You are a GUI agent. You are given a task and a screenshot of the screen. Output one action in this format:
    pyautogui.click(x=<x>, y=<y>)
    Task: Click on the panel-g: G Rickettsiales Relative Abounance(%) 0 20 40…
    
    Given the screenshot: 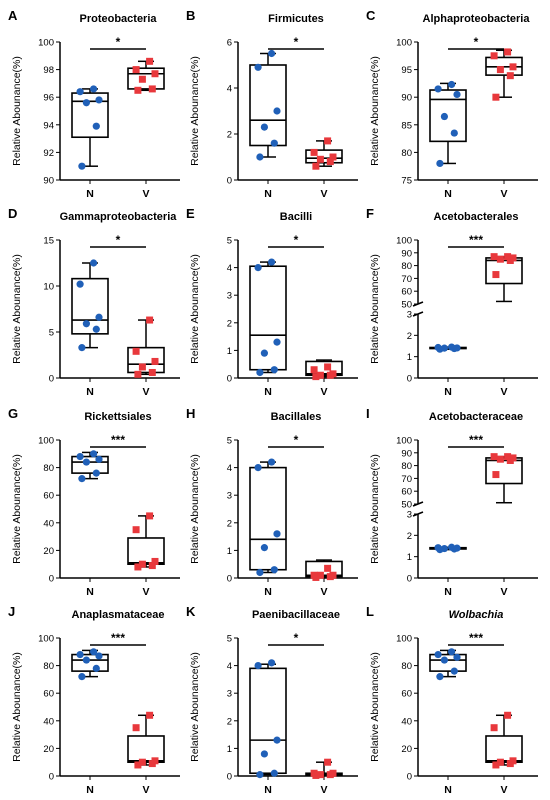 What is the action you would take?
    pyautogui.click(x=94, y=502)
    